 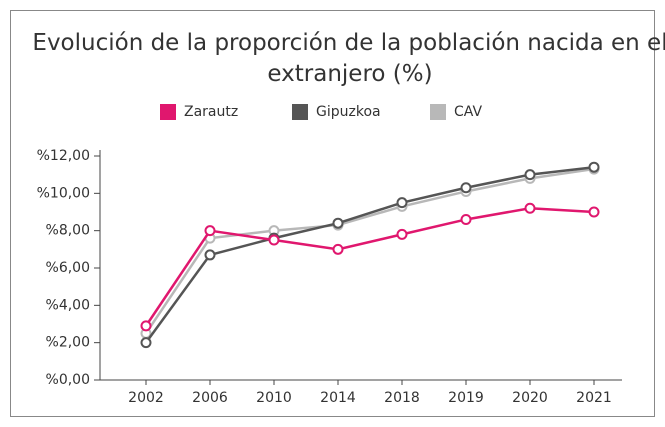 I want to click on y-tick-label: %6,00, so click(x=68, y=268).